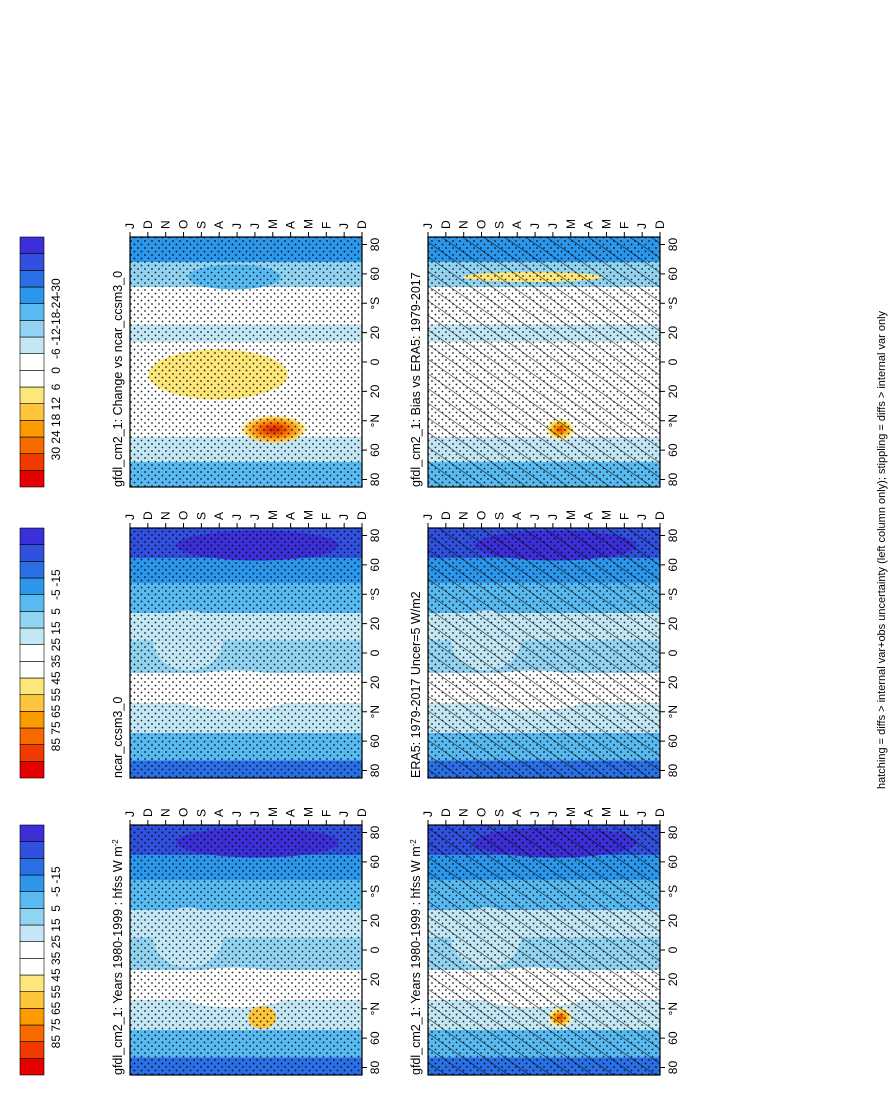 The image size is (895, 1100). I want to click on colorbar-label: 65, so click(56, 711).